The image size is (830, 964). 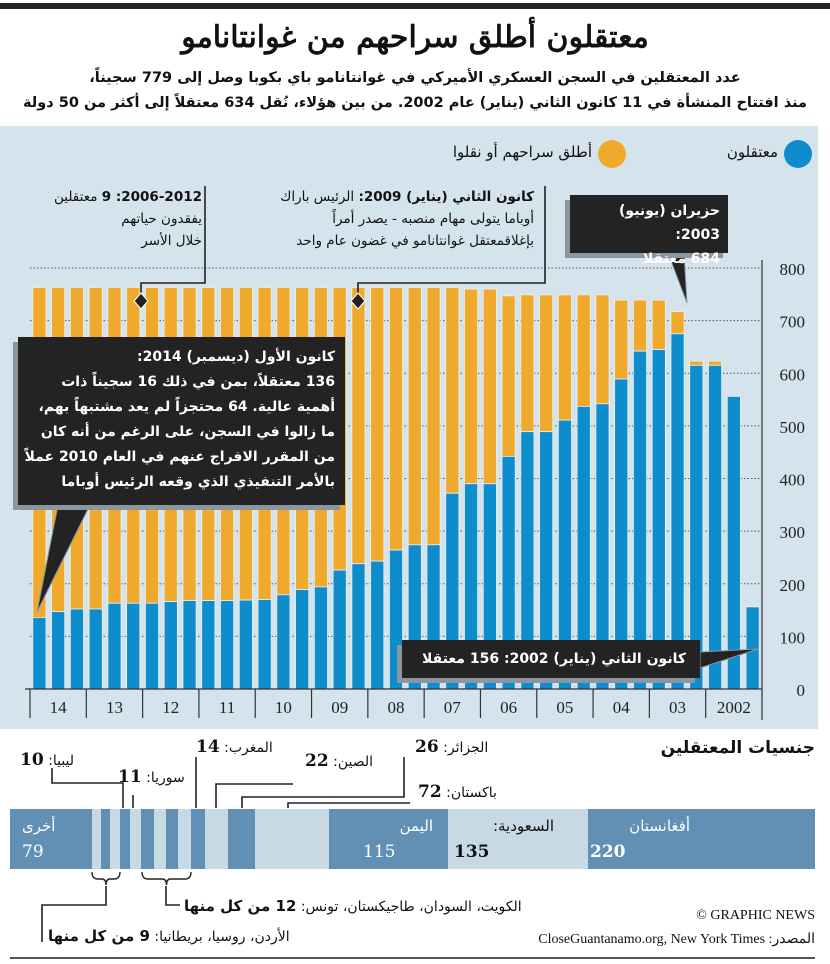 I want to click on segment-باكستان, so click(x=292, y=839).